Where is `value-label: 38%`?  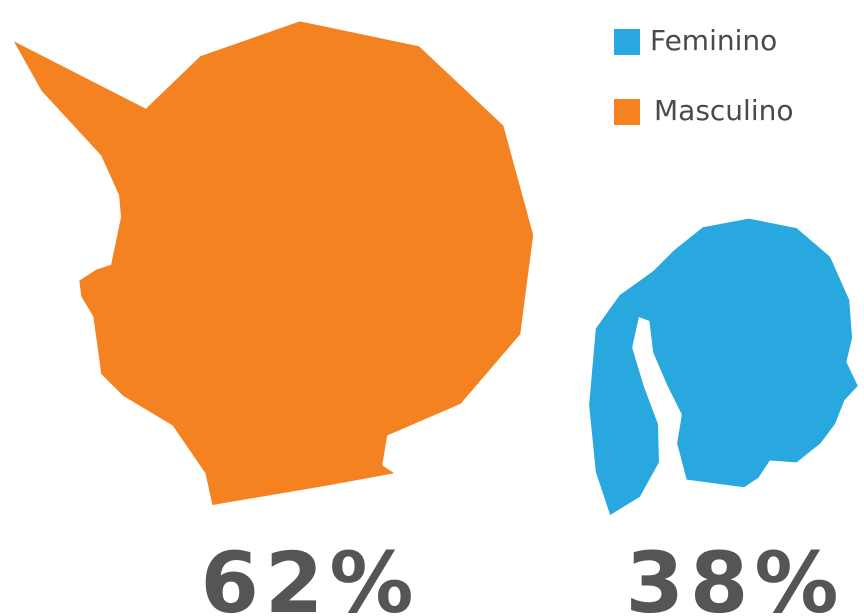
value-label: 38% is located at coordinates (734, 575).